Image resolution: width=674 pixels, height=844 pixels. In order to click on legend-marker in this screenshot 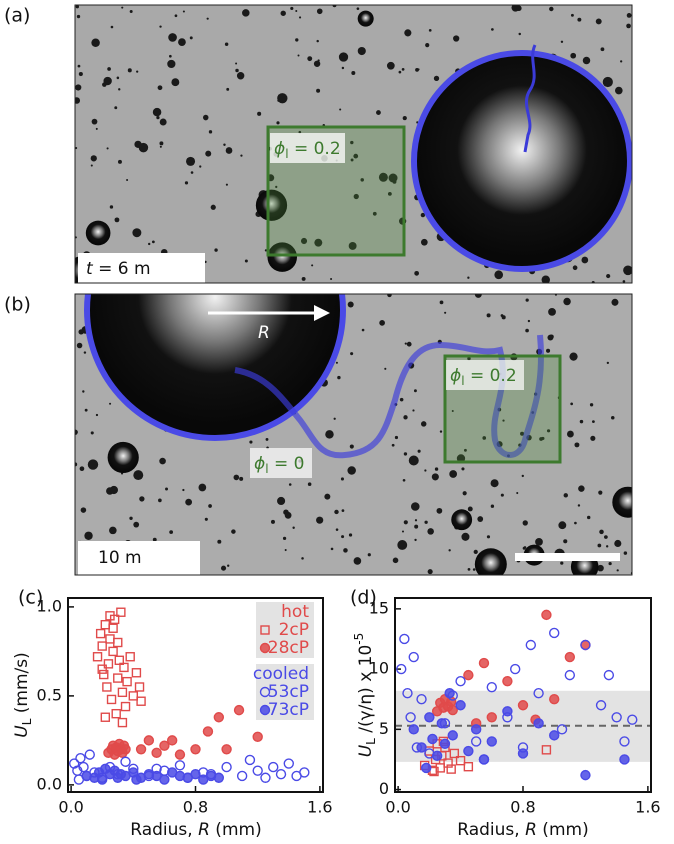, I will do `click(265, 630)`.